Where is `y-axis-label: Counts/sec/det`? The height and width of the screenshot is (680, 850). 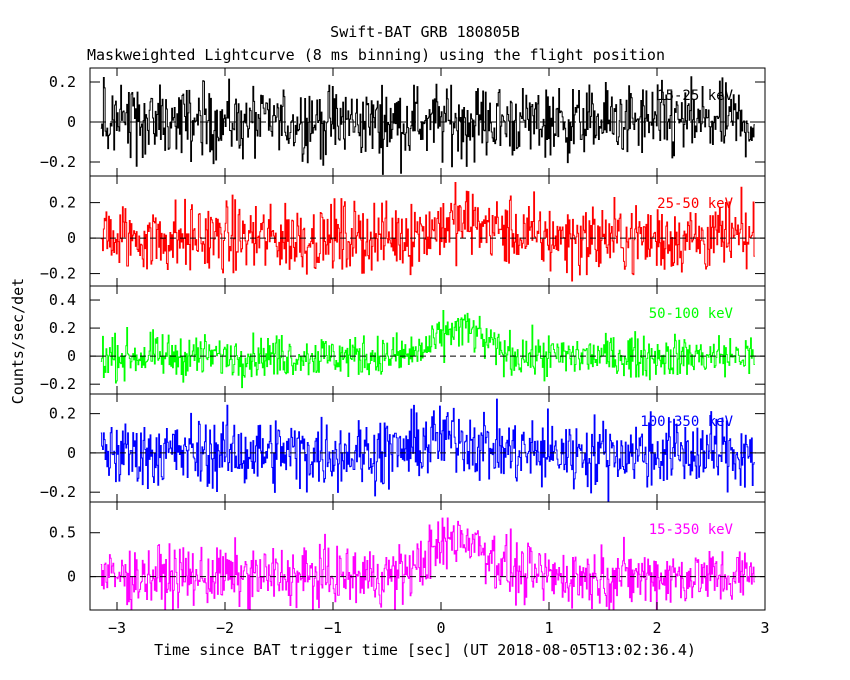
y-axis-label: Counts/sec/det is located at coordinates (18, 341).